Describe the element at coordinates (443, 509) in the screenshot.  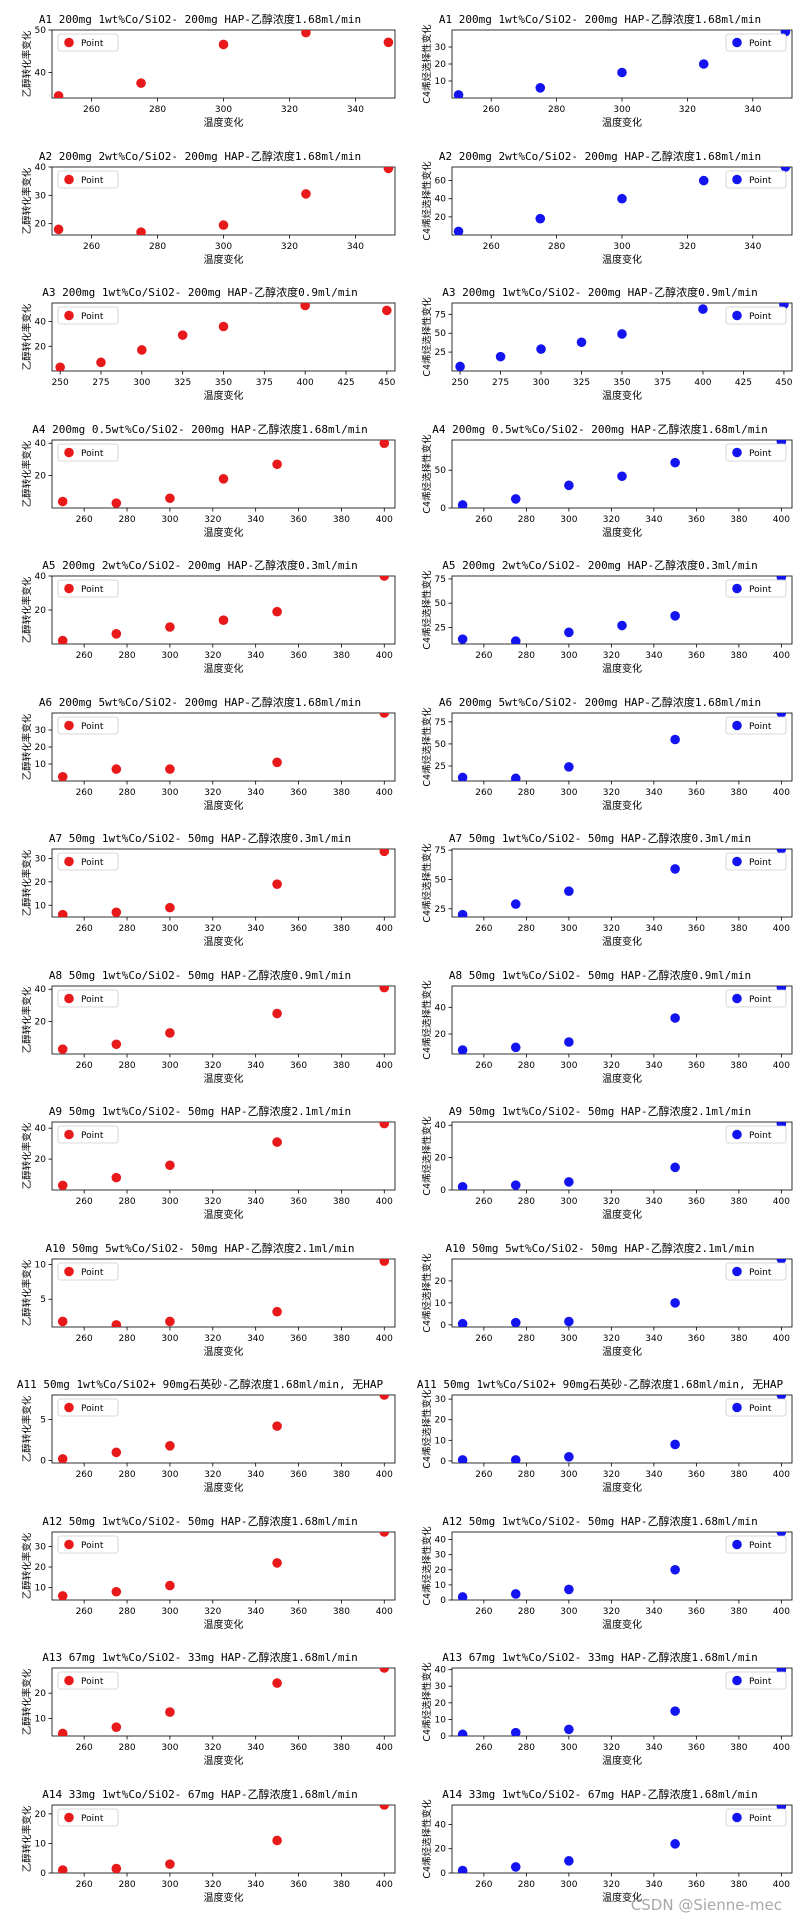
I see `y-tick-label: 0` at that location.